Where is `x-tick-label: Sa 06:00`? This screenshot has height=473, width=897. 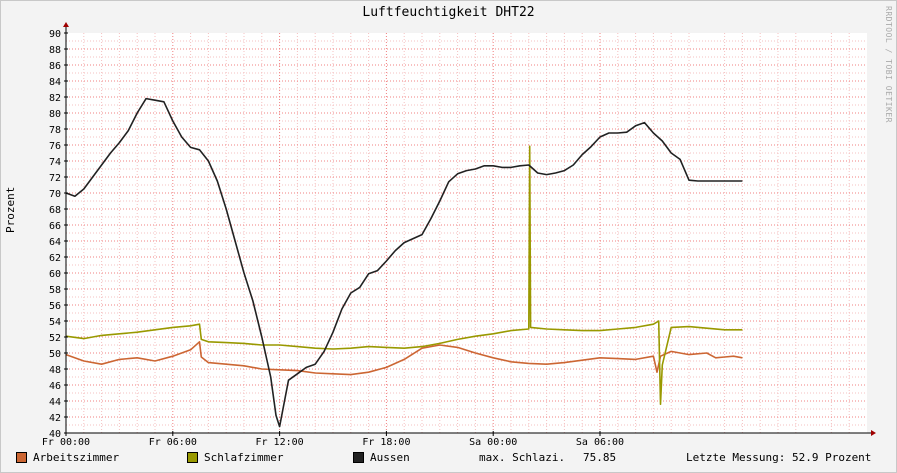
x-tick-label: Sa 06:00 is located at coordinates (600, 442).